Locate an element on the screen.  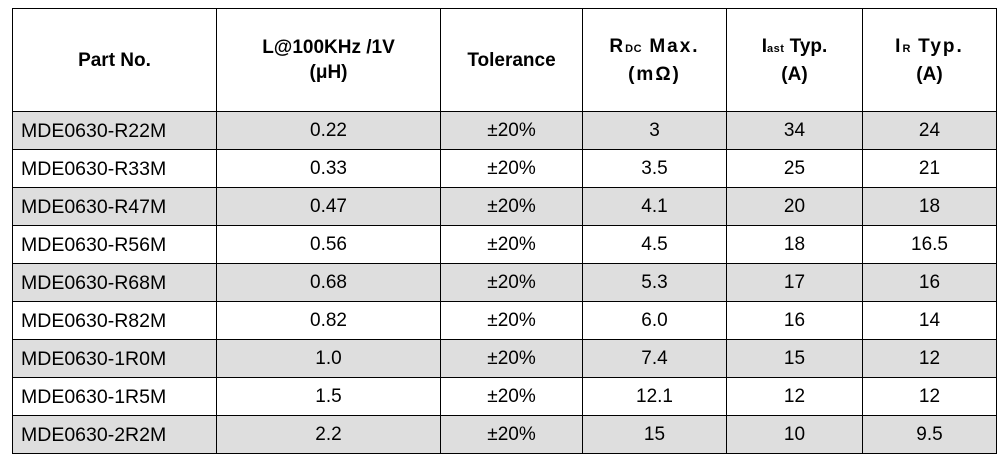
cell-isat: 34 is located at coordinates (794, 130).